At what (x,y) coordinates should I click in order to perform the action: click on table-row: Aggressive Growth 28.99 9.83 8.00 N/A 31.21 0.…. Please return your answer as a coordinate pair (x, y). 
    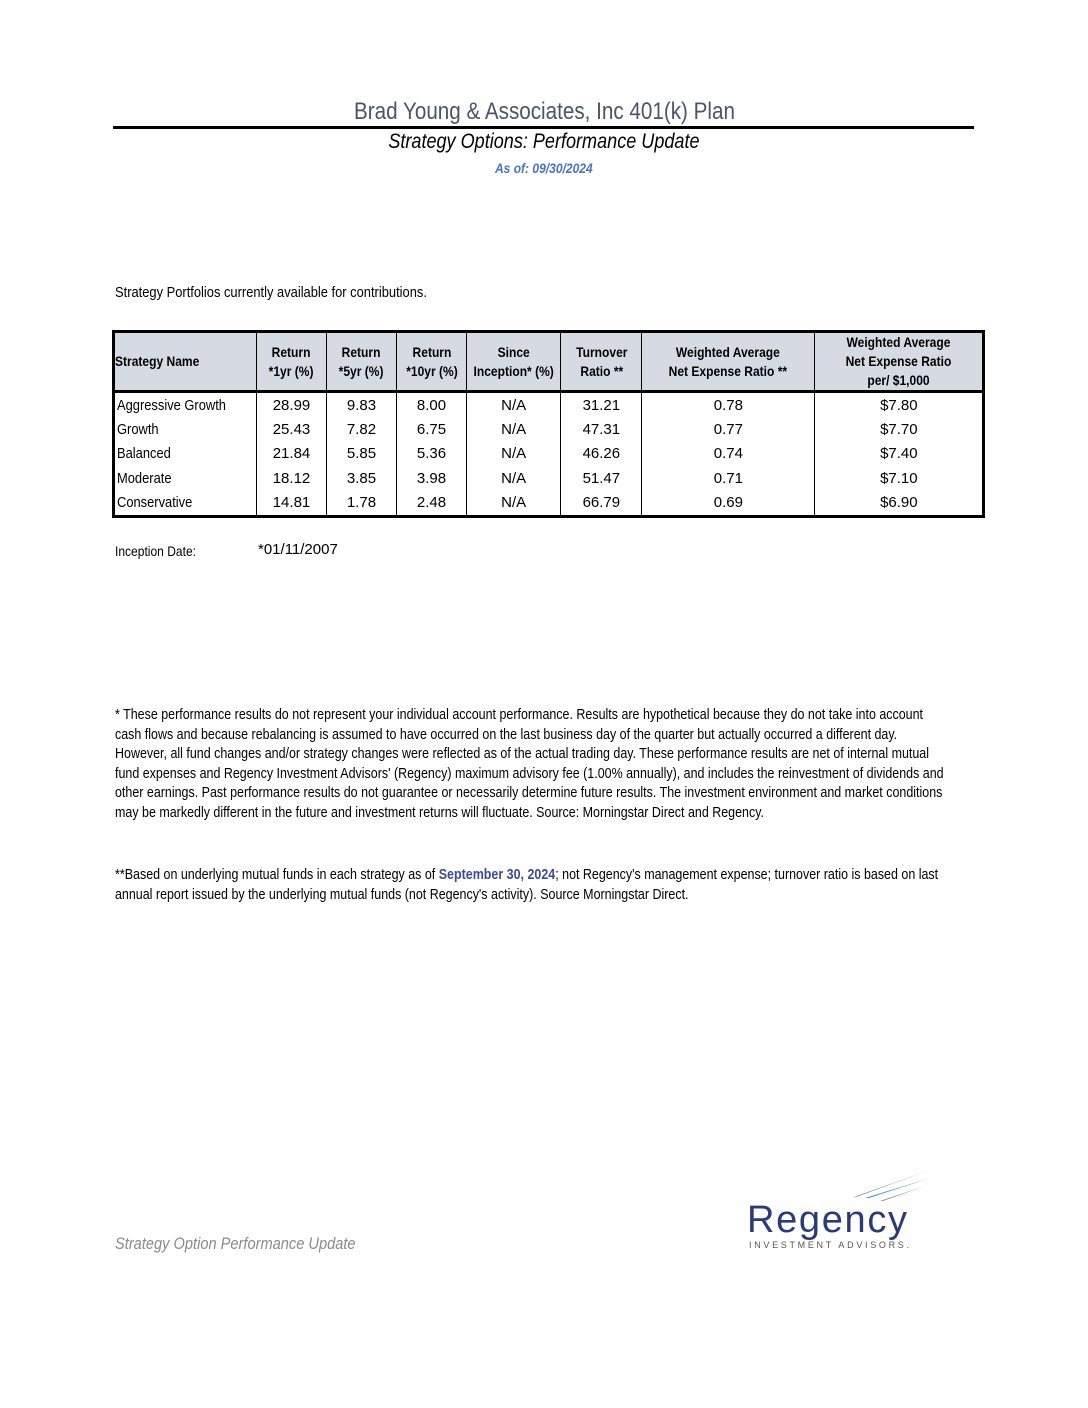
    Looking at the image, I should click on (548, 404).